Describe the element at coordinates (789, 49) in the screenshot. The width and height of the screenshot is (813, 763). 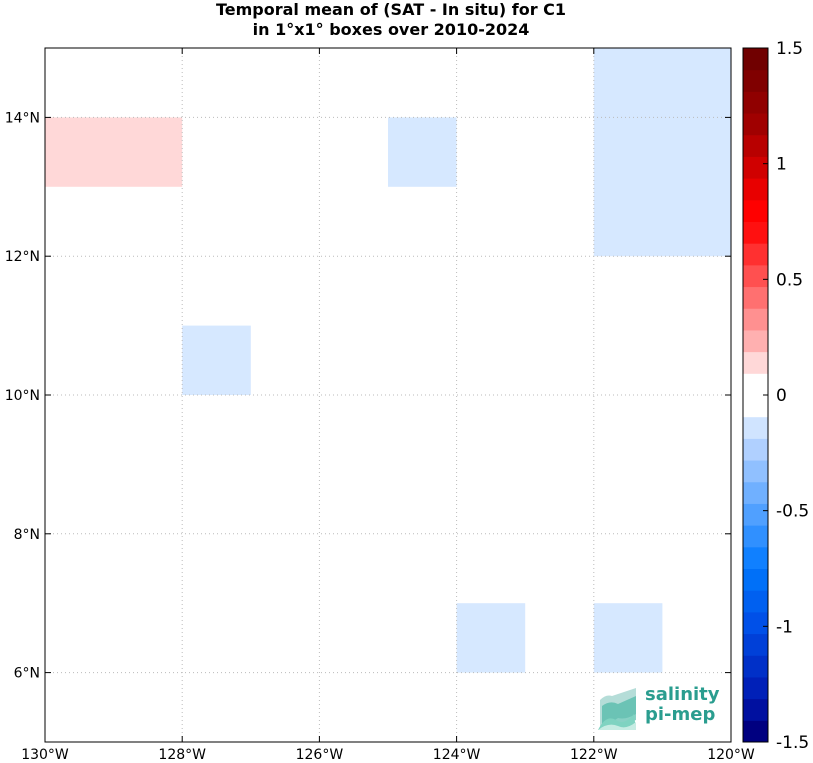
I see `colorbar-tick-label: 1.5` at that location.